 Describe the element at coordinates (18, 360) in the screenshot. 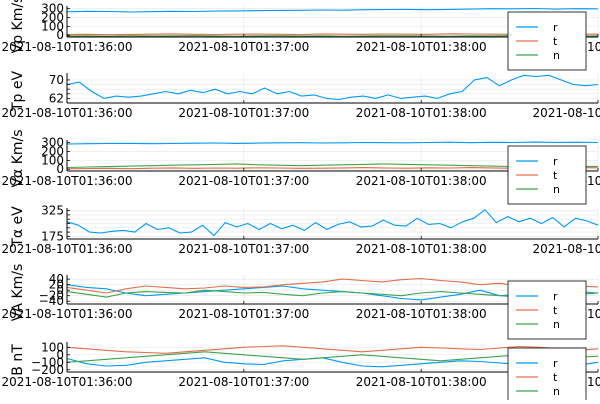

I see `y-axis-label: B nT` at that location.